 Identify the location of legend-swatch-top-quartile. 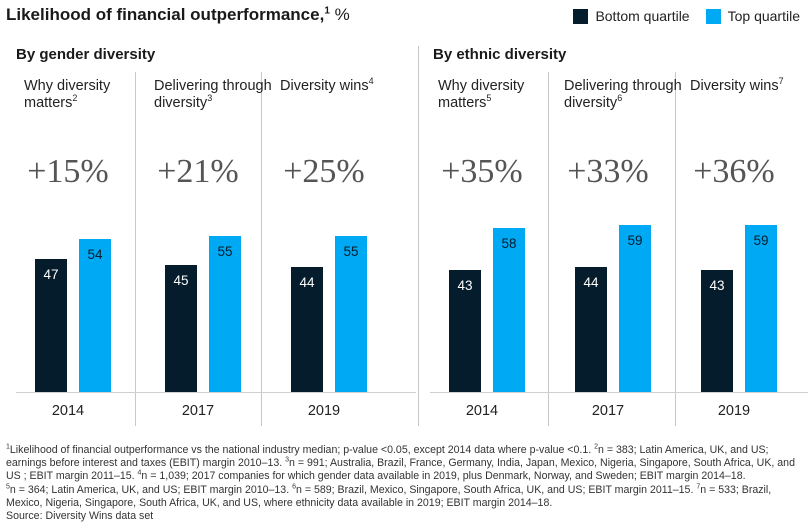
(713, 16).